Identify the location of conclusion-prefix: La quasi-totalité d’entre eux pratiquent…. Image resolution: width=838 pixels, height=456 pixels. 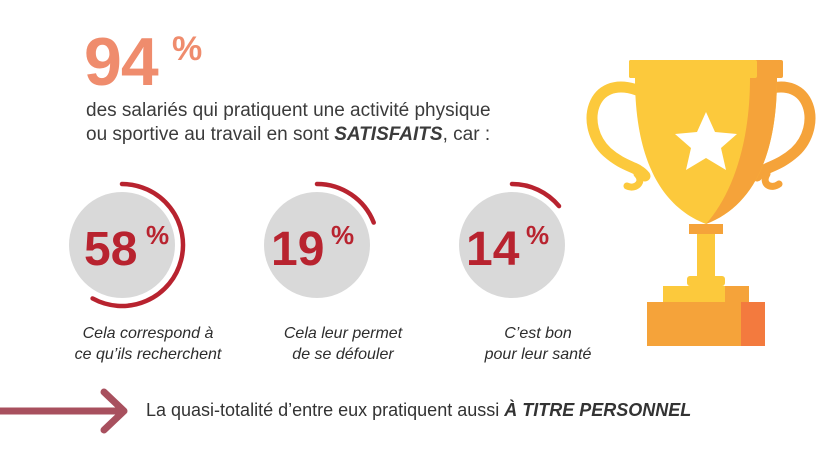
(325, 410).